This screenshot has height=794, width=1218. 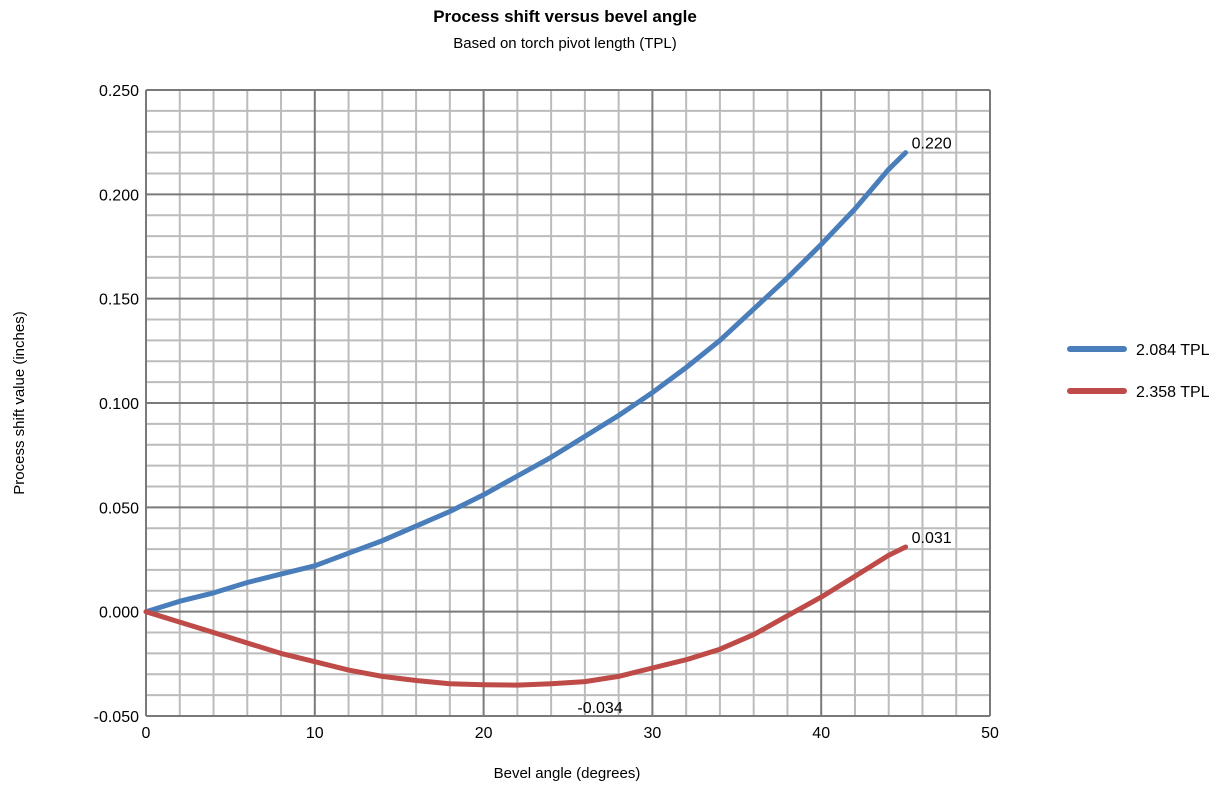 I want to click on series-line, so click(x=526, y=616).